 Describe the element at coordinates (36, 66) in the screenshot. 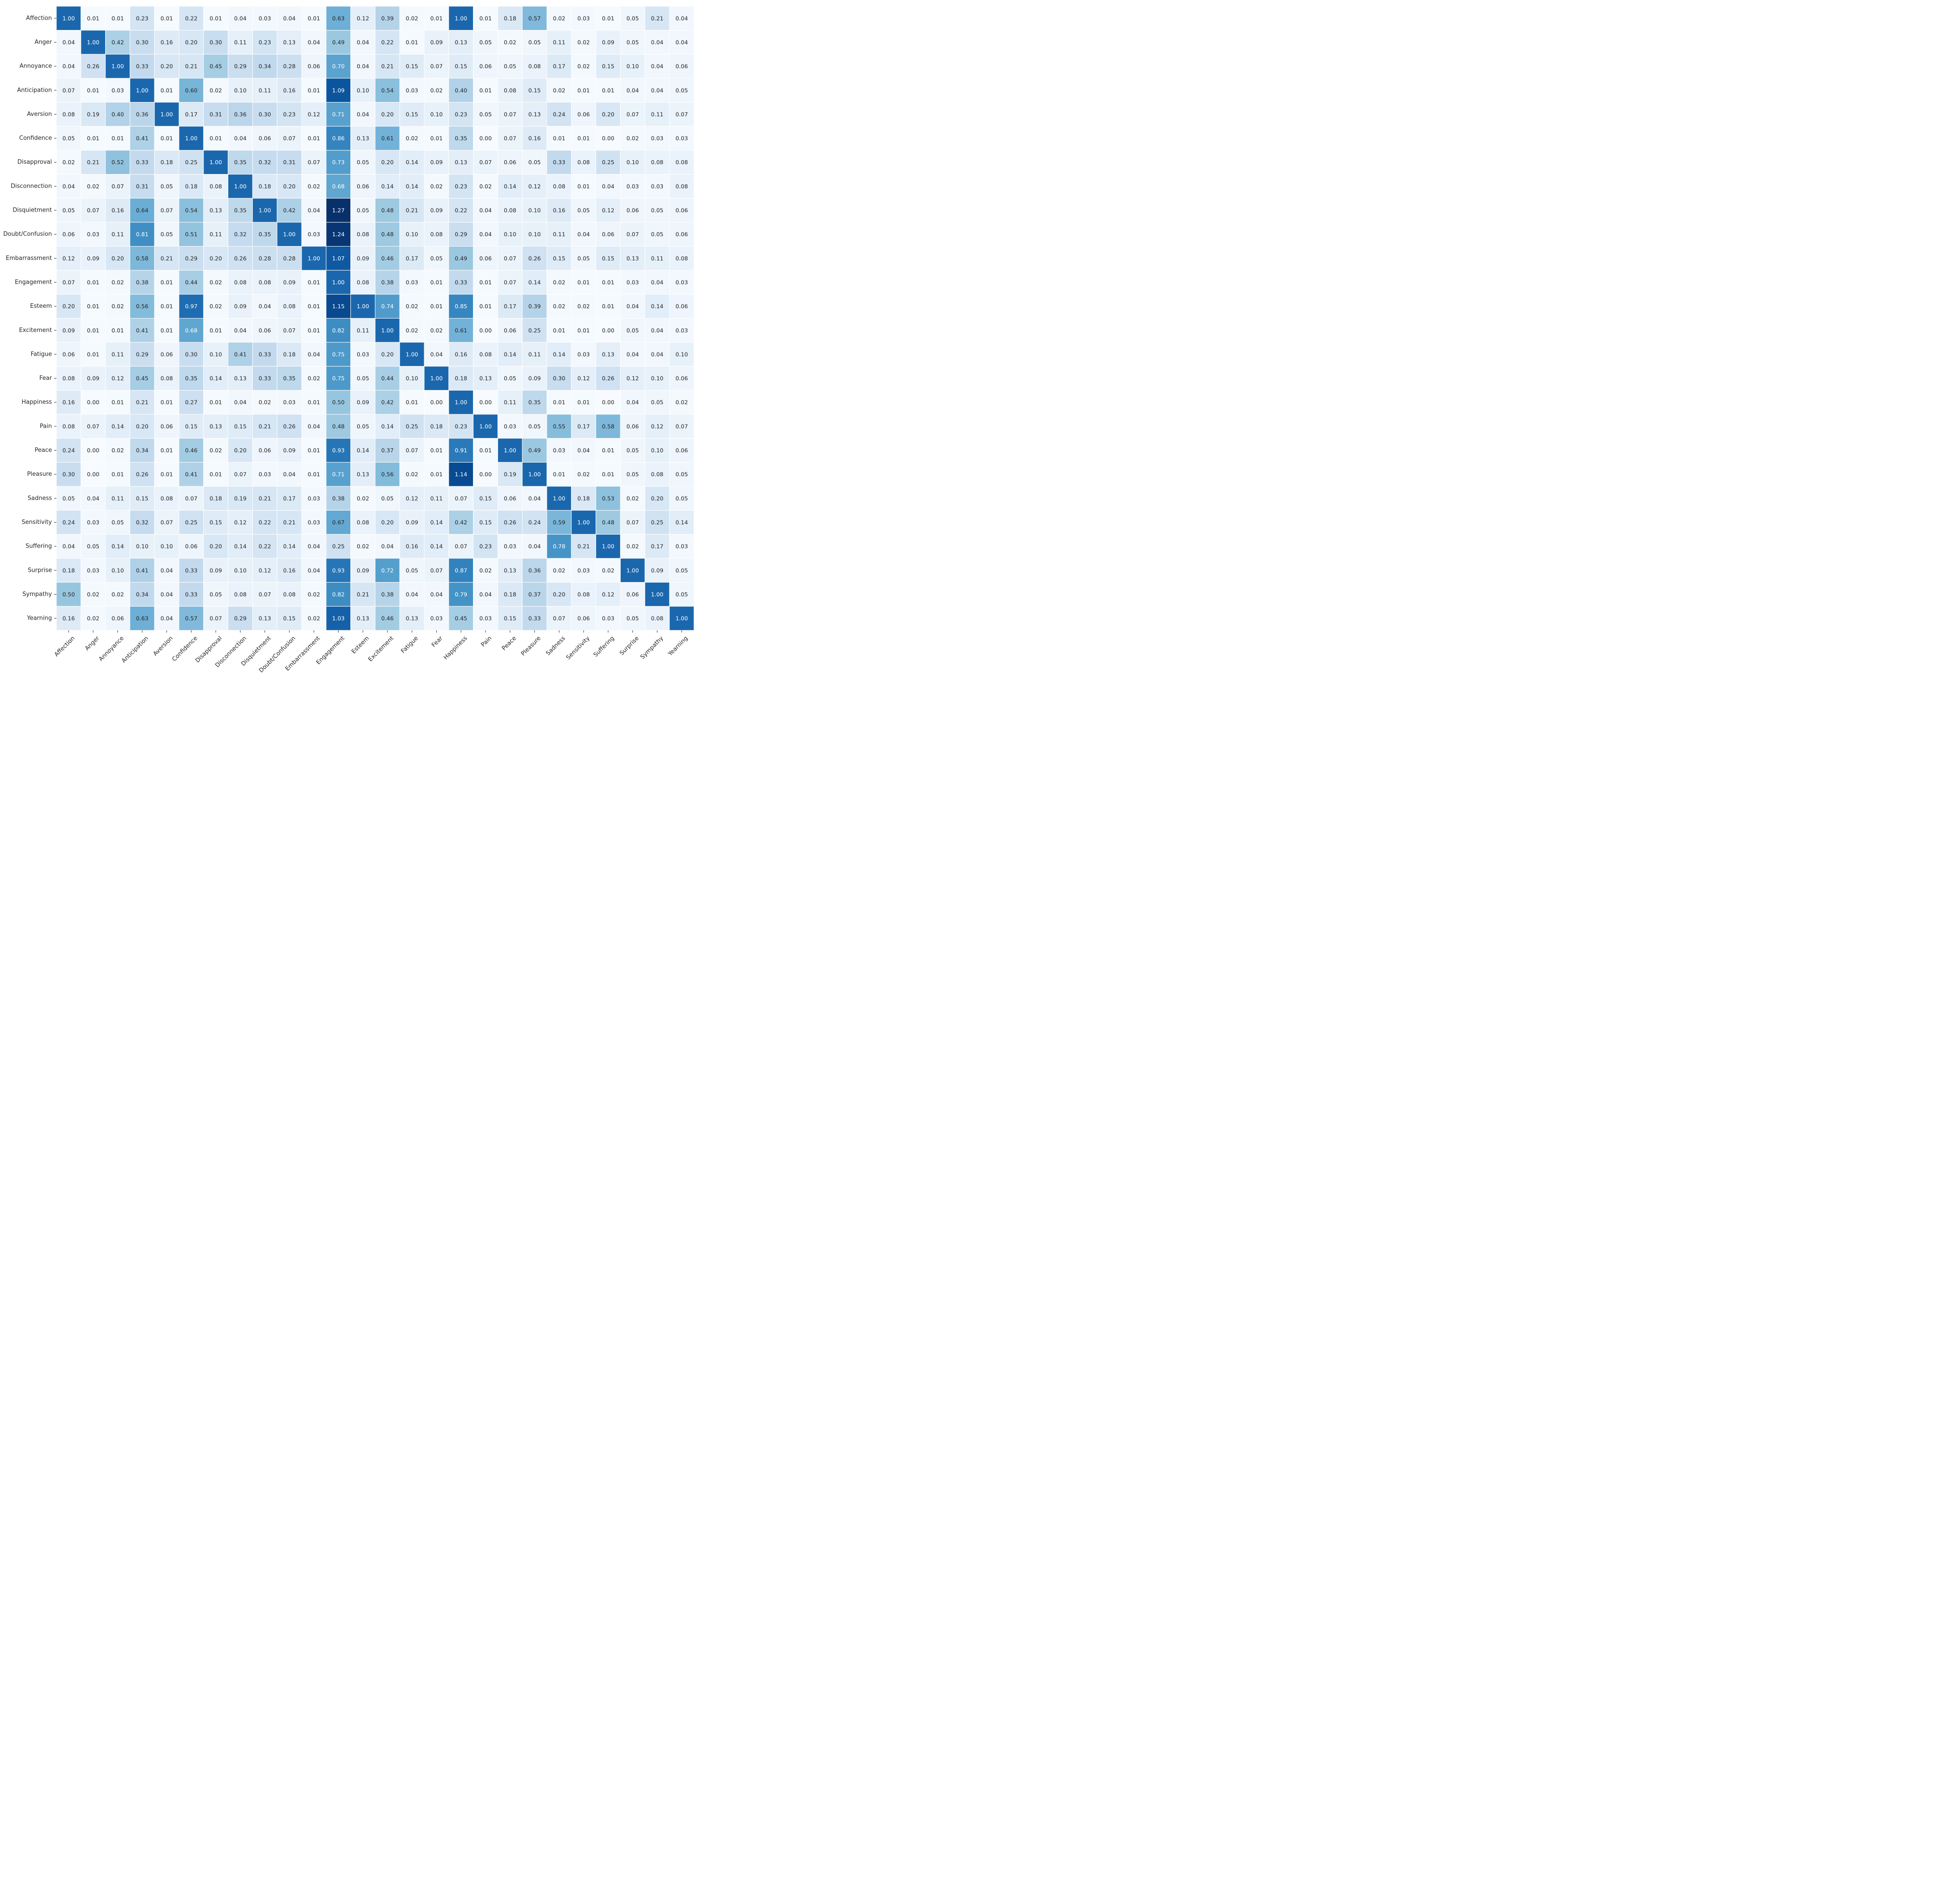

I see `y-tick-label-annoyance: Annoyance` at that location.